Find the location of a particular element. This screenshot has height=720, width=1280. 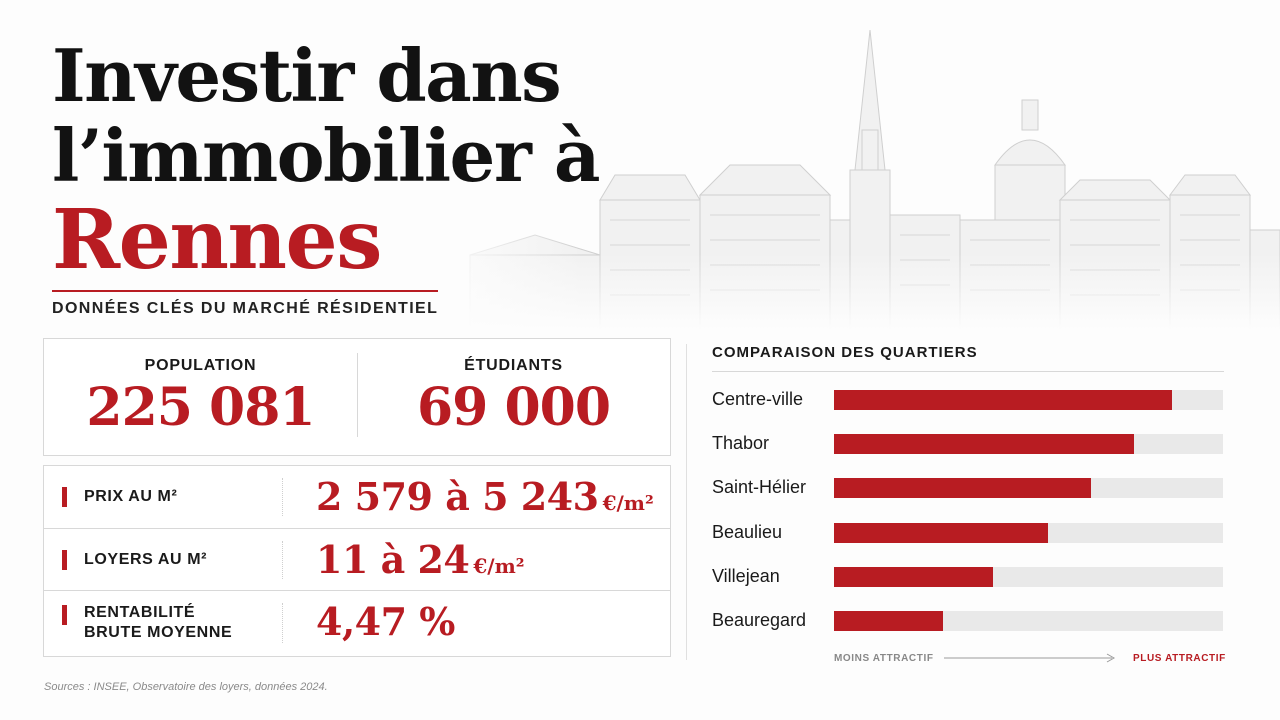

axis-label-more-attractive: PLUS ATTRACTIF is located at coordinates (1179, 658).